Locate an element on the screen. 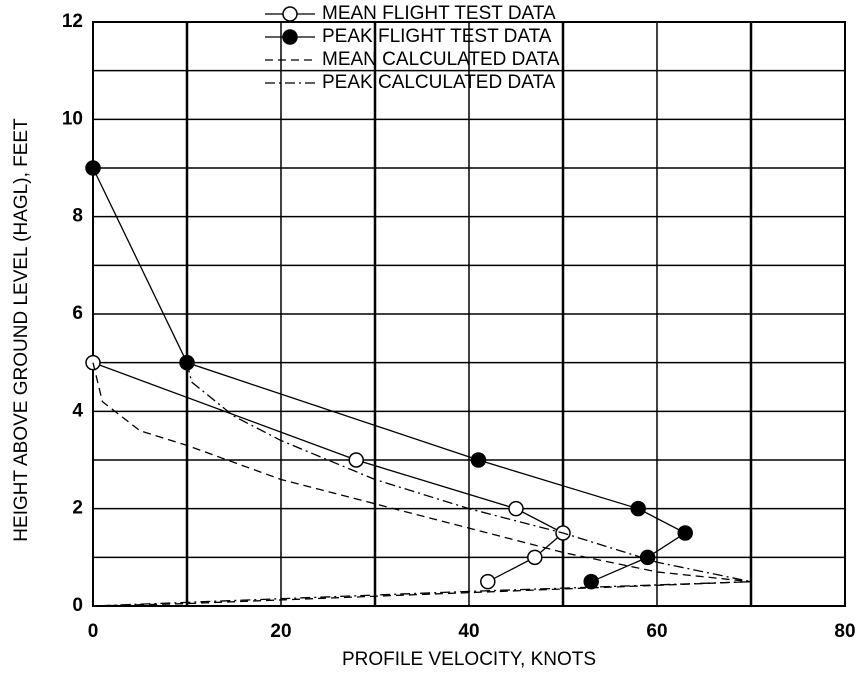 The height and width of the screenshot is (677, 862). legend-label: PEAK CALCULATED DATA is located at coordinates (439, 82).